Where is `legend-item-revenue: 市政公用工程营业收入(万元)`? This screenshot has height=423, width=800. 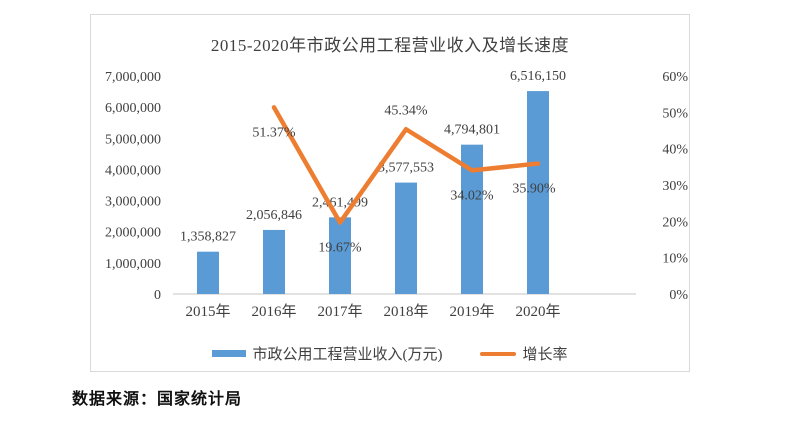
legend-item-revenue: 市政公用工程营业收入(万元) is located at coordinates (327, 353).